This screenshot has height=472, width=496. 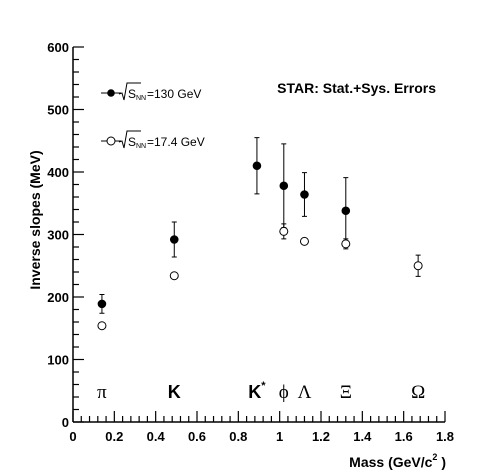 What do you see at coordinates (58, 297) in the screenshot?
I see `y-tick-label: 200` at bounding box center [58, 297].